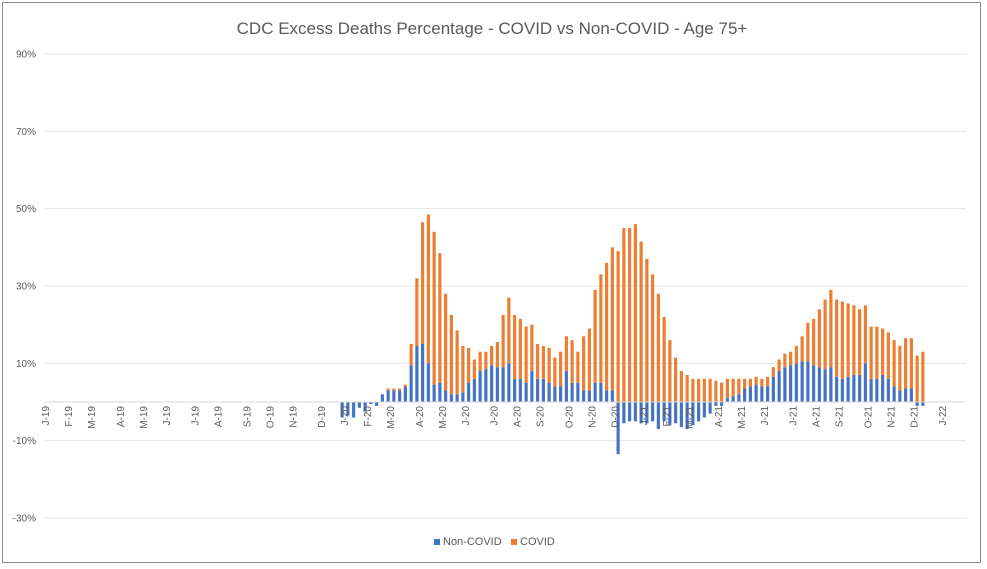  I want to click on x-tick-label: F-19, so click(69, 416).